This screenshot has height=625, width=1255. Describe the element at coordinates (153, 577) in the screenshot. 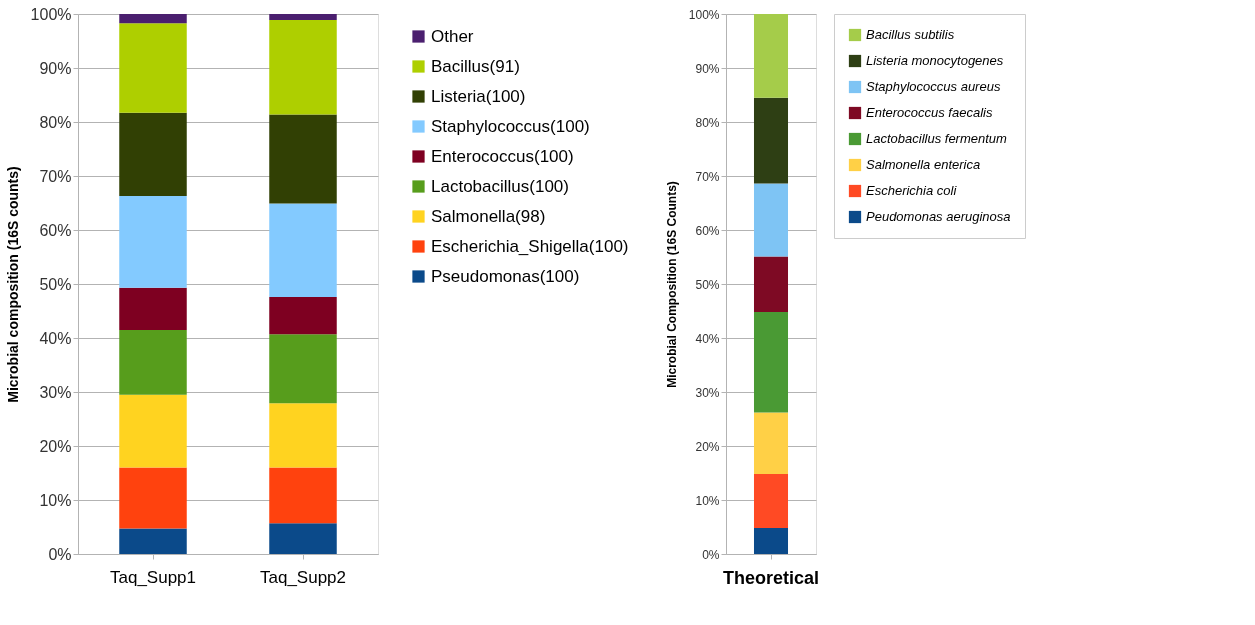

I see `x-tick-label: Taq_Supp1` at that location.